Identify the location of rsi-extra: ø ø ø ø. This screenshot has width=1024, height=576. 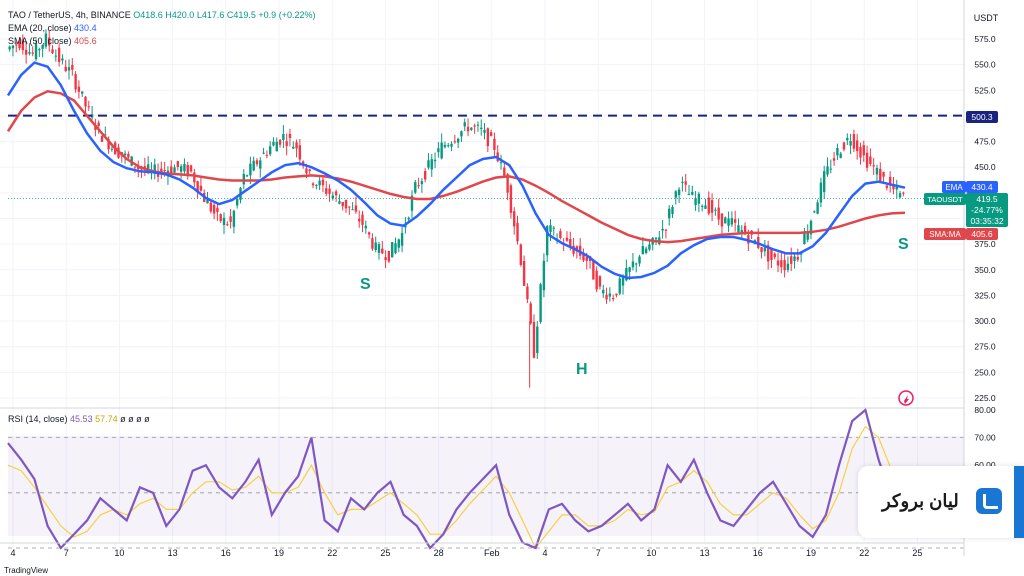
(135, 419).